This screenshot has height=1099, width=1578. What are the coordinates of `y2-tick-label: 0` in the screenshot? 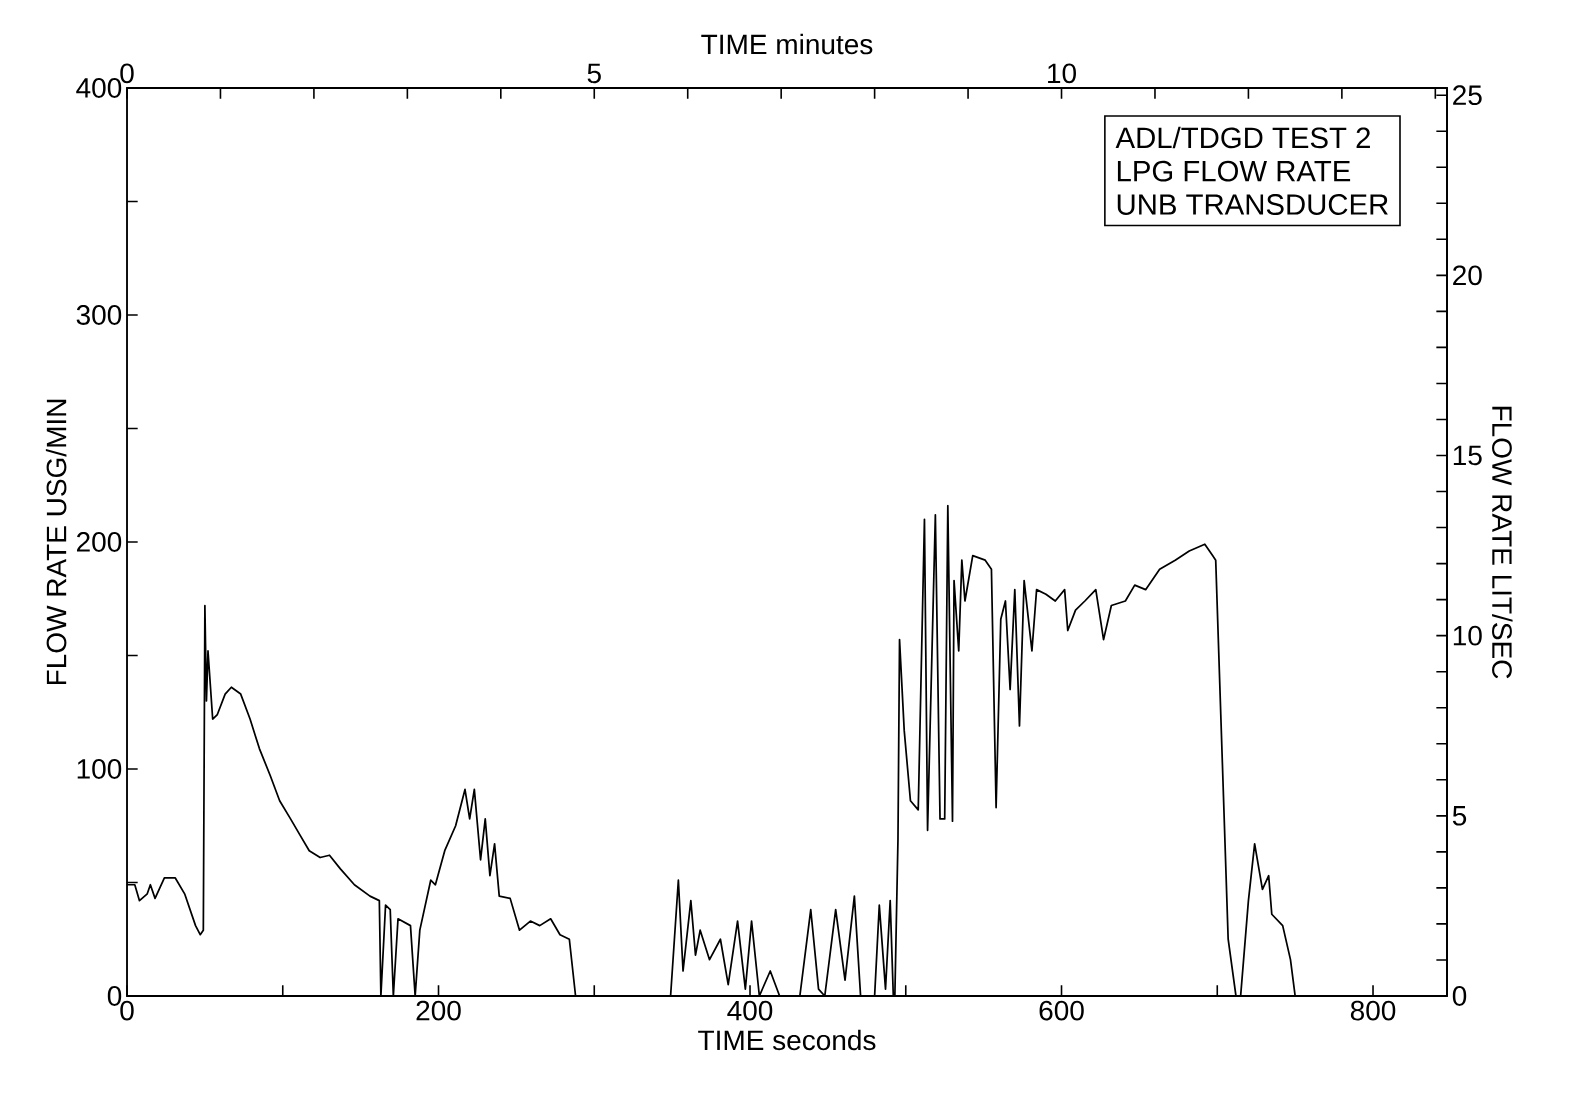 It's located at (1459, 996).